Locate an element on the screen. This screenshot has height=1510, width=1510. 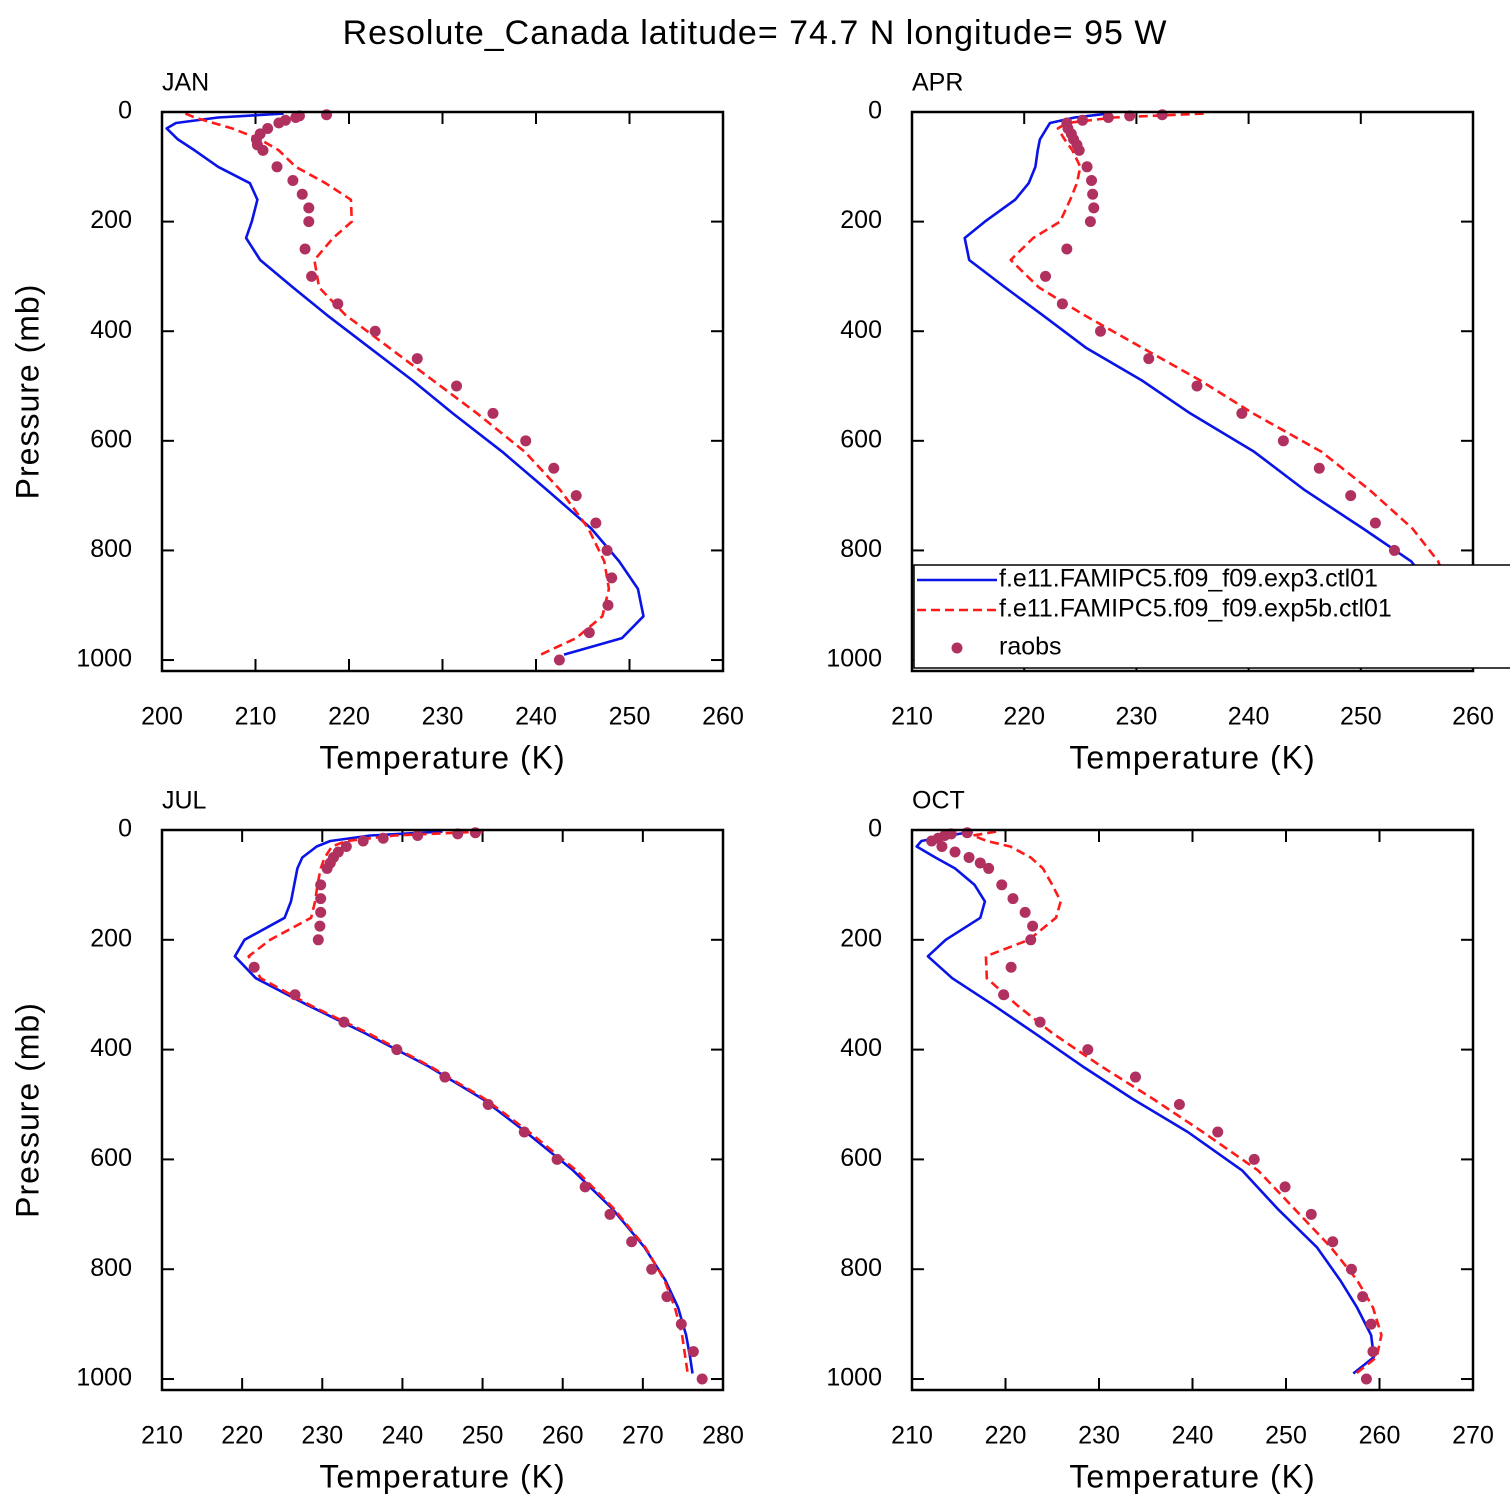
panel-title: OCT is located at coordinates (938, 801).